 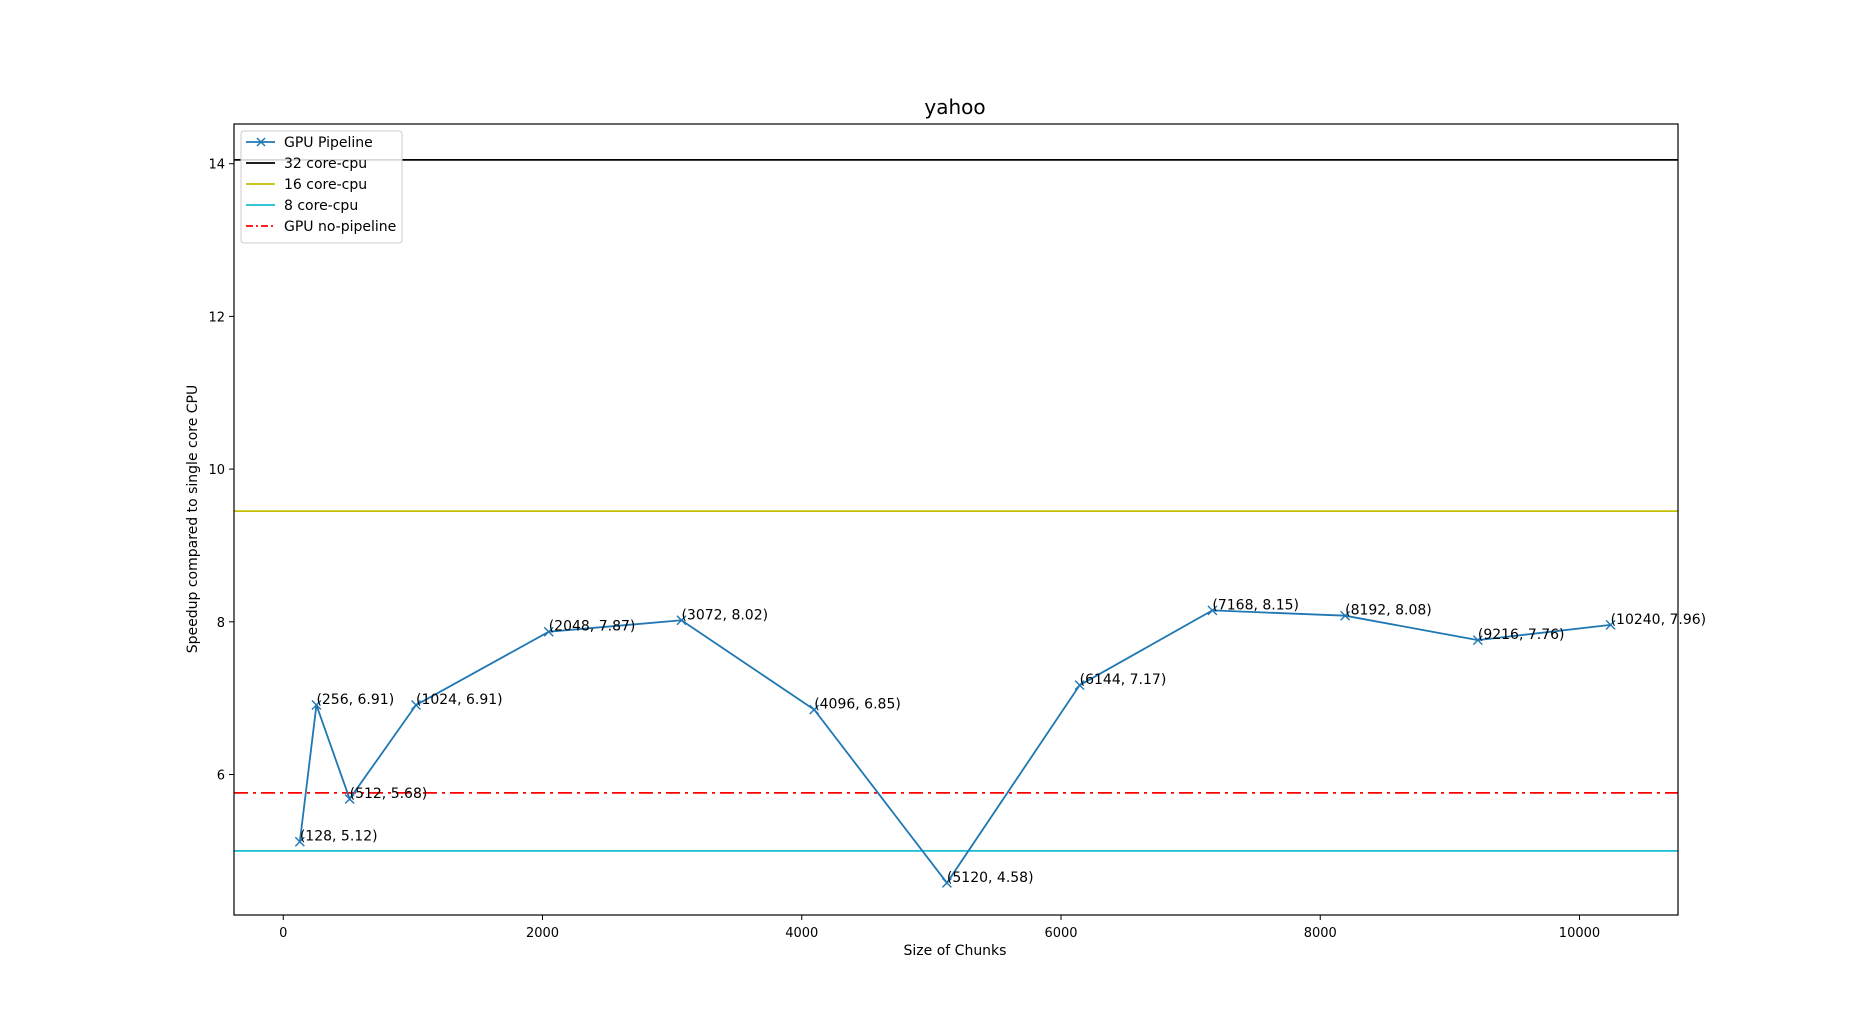 What do you see at coordinates (216, 165) in the screenshot?
I see `y-tick-label: 14` at bounding box center [216, 165].